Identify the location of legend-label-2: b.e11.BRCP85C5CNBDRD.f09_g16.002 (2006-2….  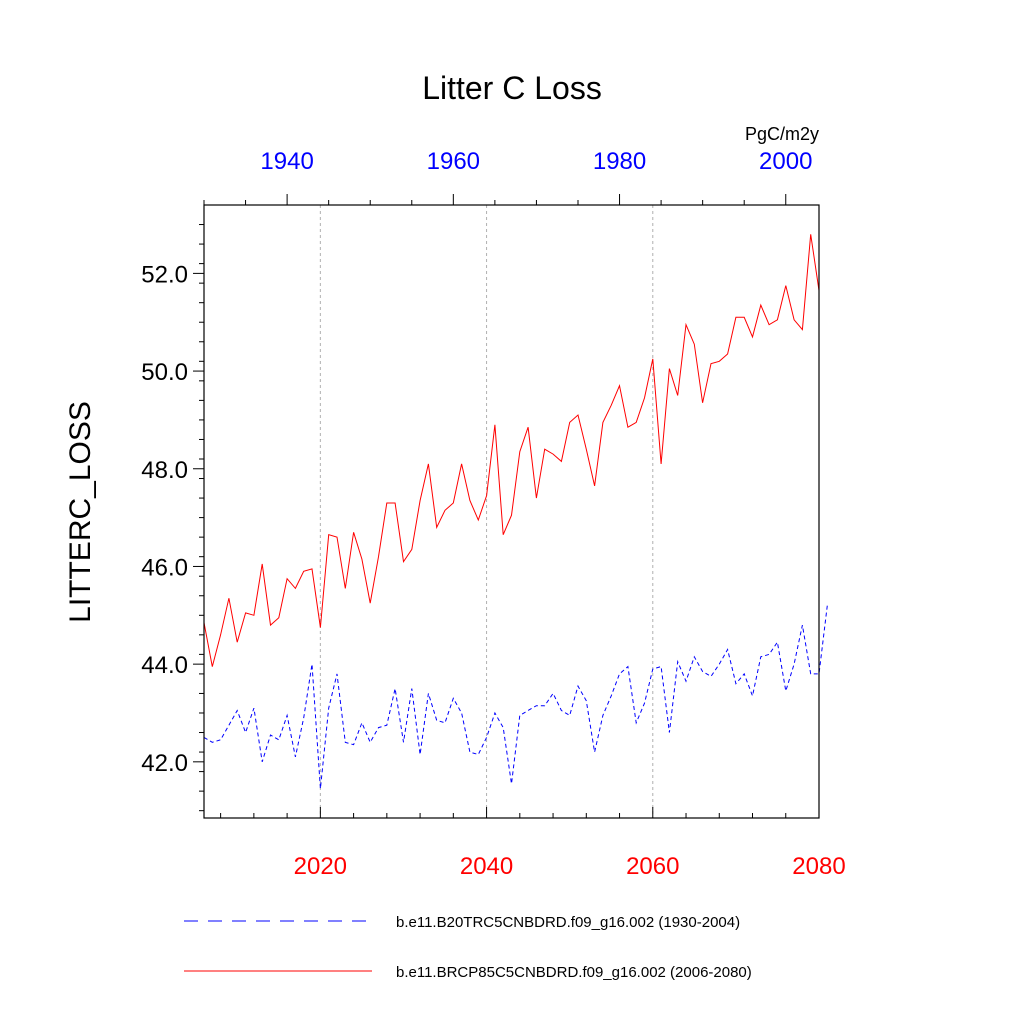
(574, 972).